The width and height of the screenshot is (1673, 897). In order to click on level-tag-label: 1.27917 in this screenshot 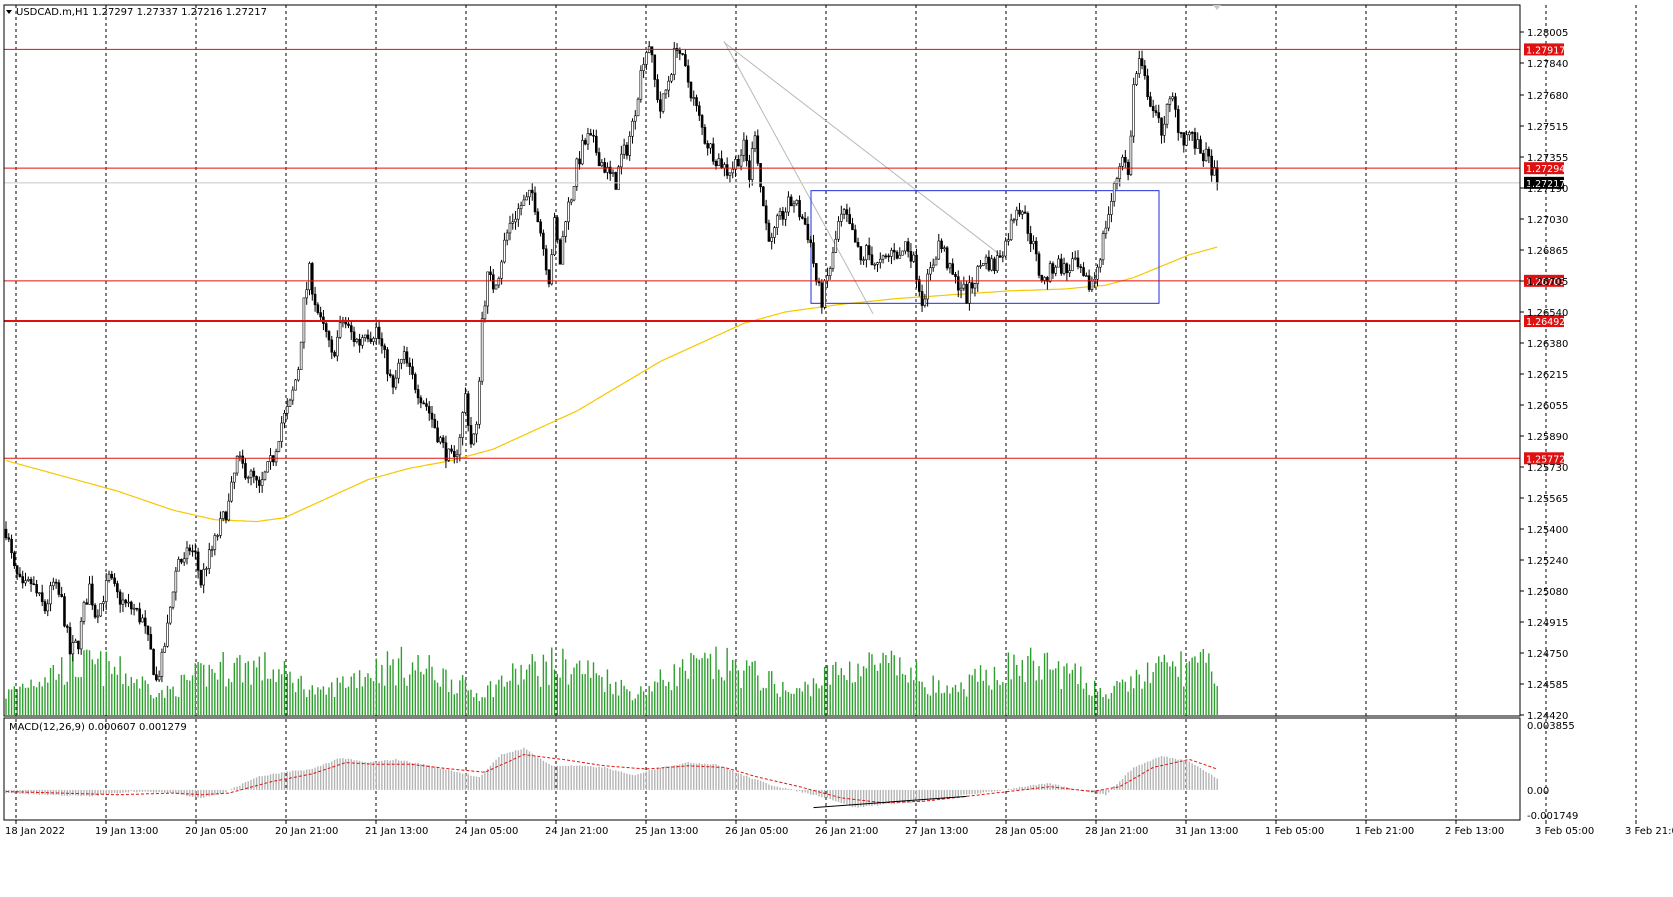, I will do `click(1545, 50)`.